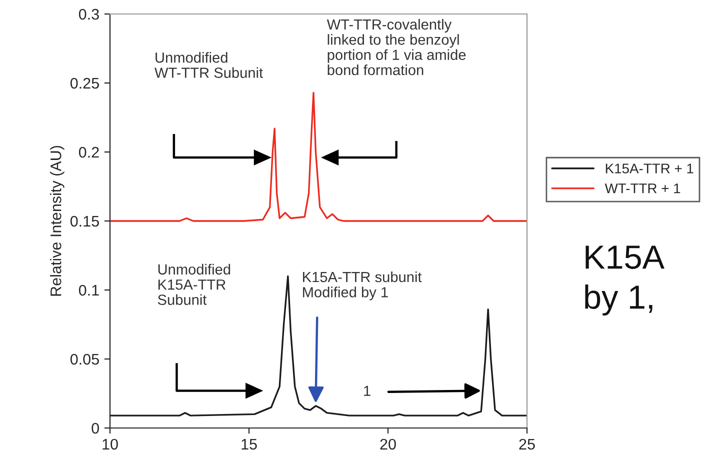 The width and height of the screenshot is (713, 468). I want to click on x-tick-label: 20, so click(388, 444).